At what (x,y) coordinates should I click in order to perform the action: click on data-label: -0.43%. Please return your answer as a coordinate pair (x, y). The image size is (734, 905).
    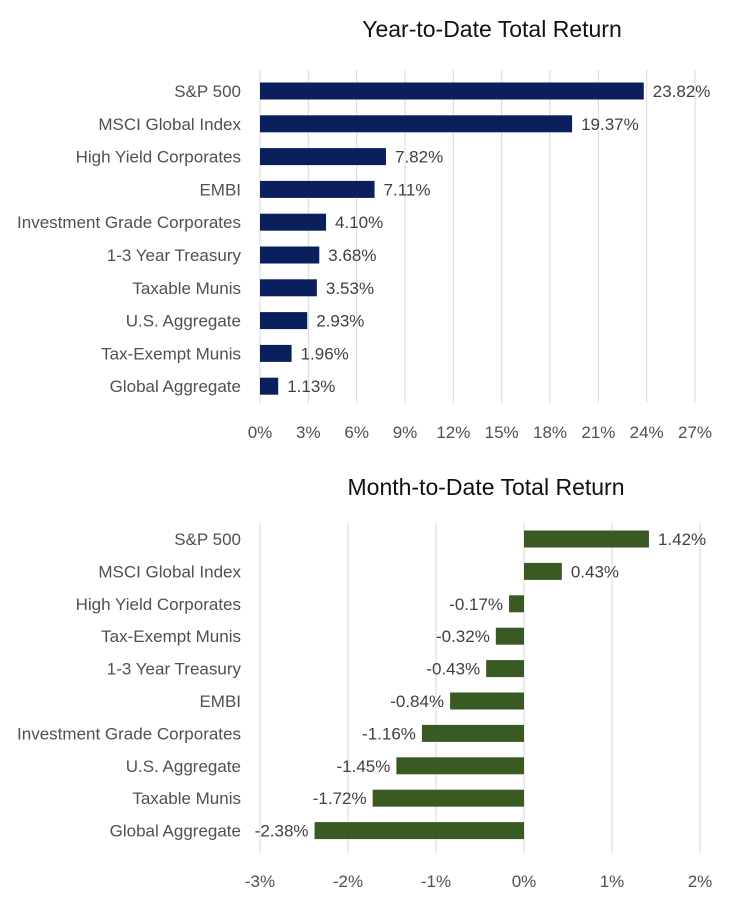
    Looking at the image, I should click on (453, 669).